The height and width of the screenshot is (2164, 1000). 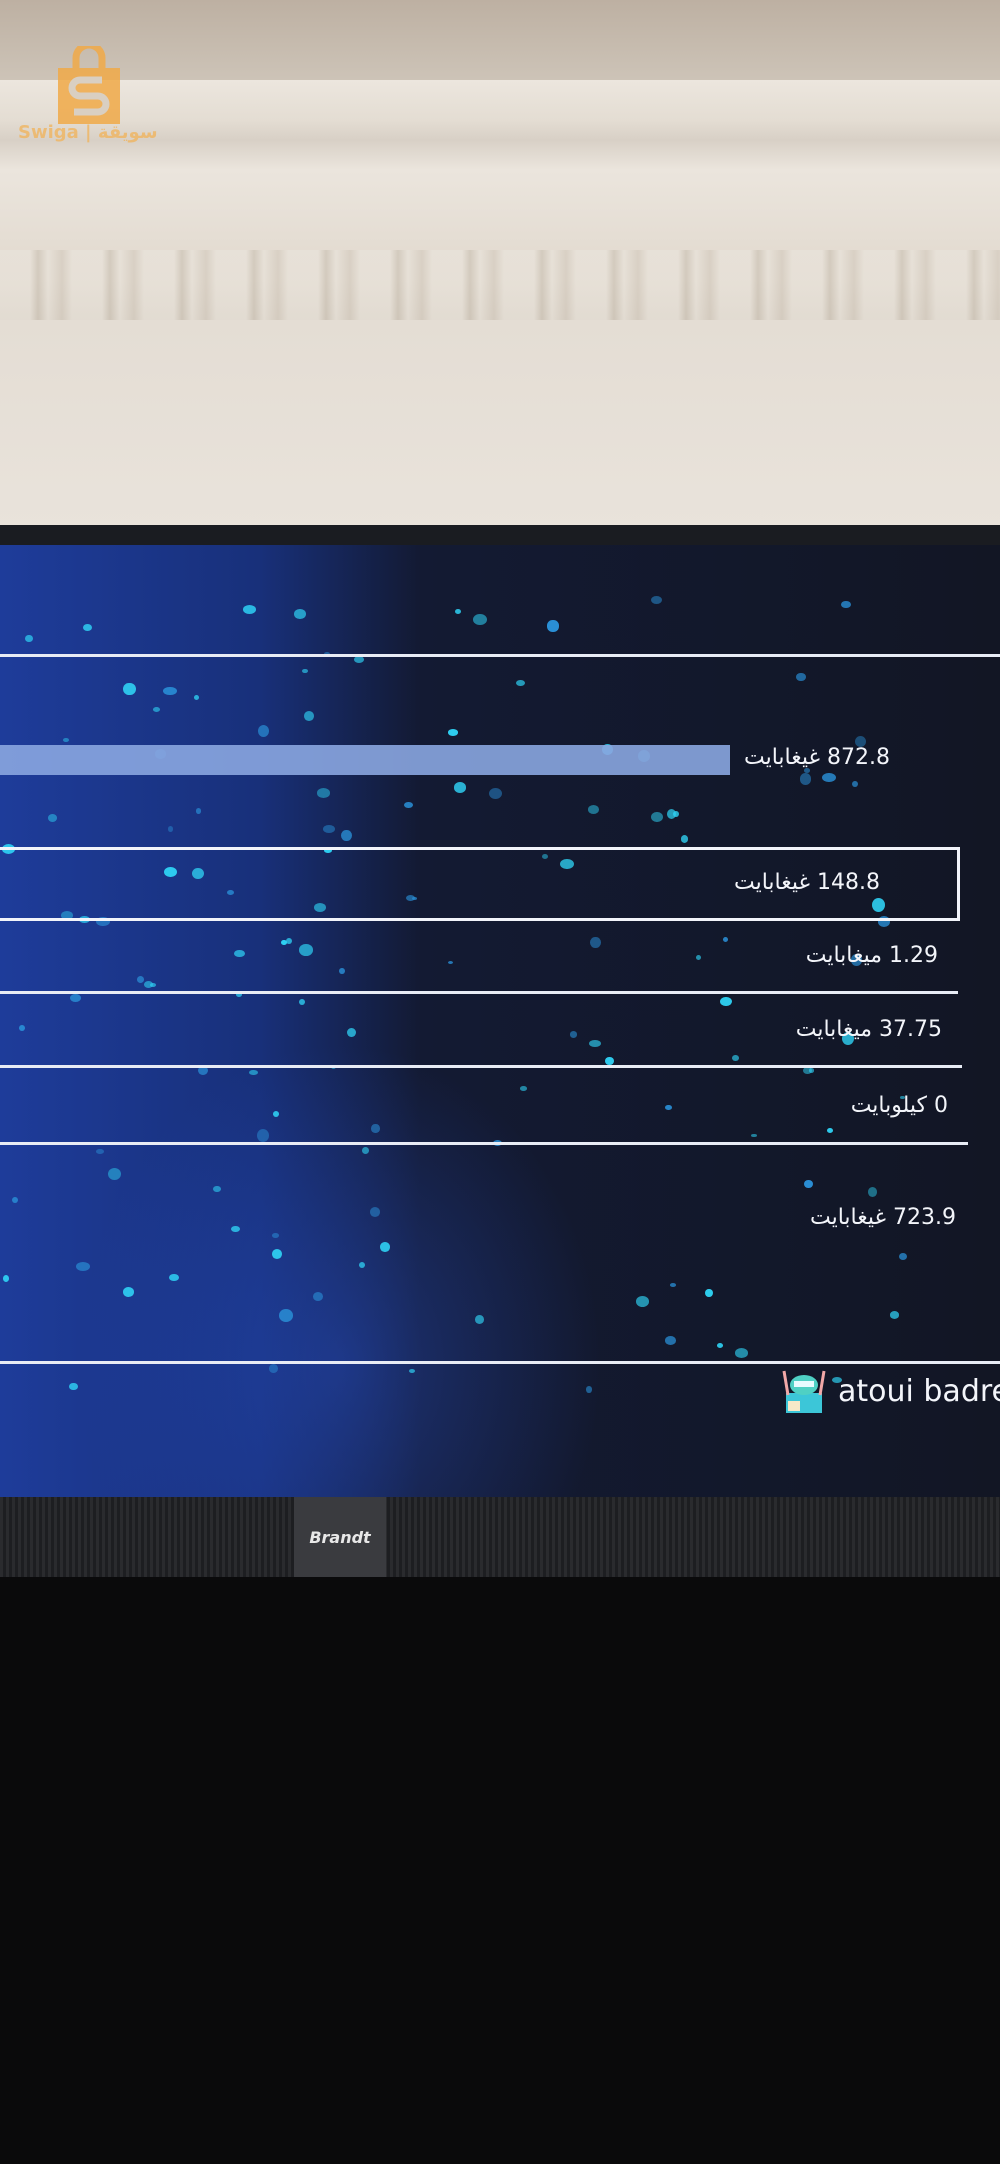 I want to click on storage-usage-bar, so click(x=365, y=760).